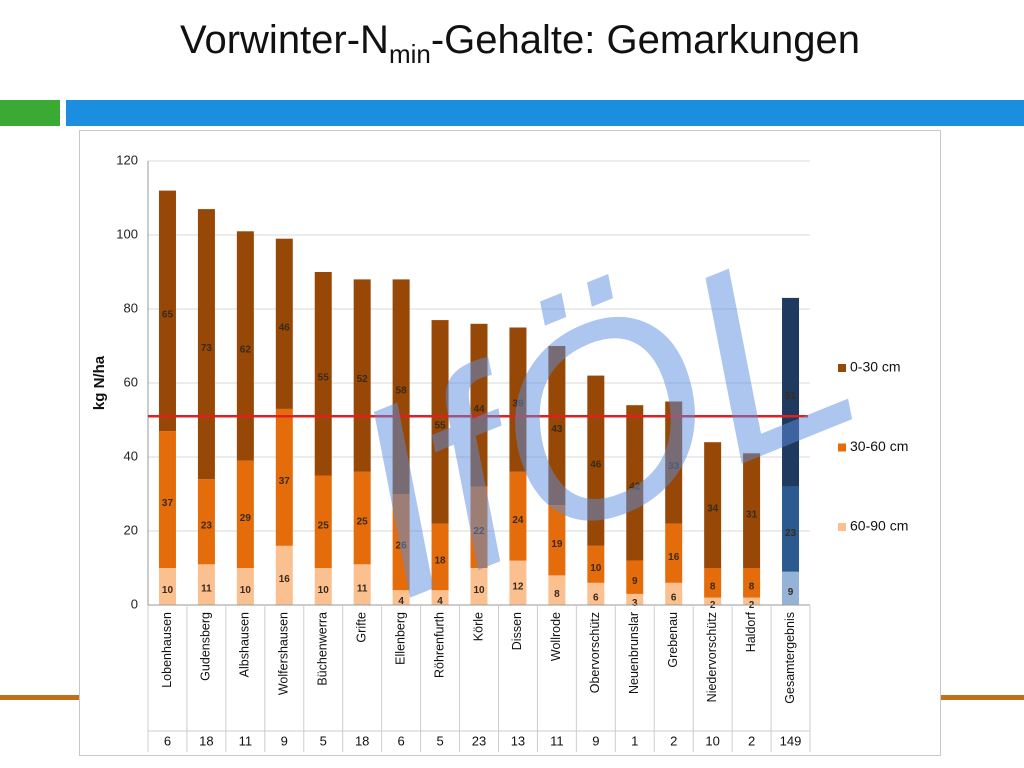 The height and width of the screenshot is (768, 1024). I want to click on data-label: 9, so click(635, 581).